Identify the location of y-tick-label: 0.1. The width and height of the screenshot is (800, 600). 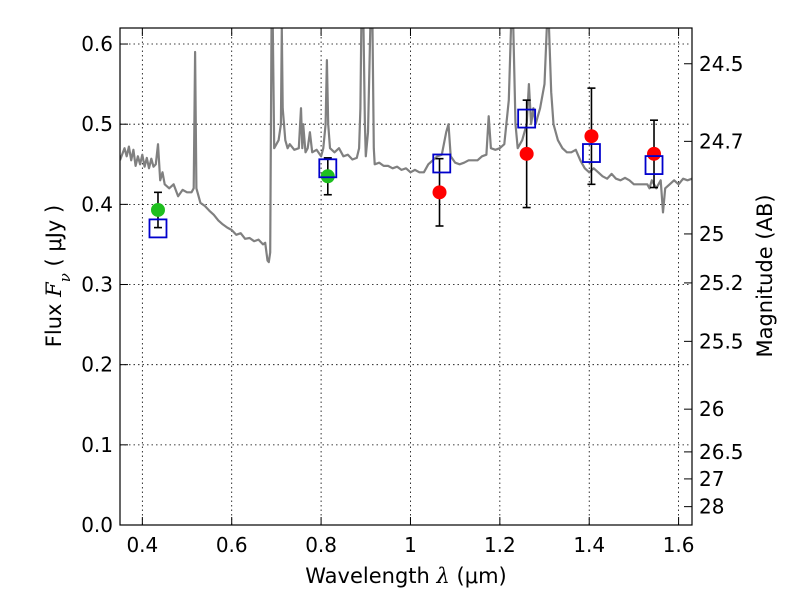
(97, 445).